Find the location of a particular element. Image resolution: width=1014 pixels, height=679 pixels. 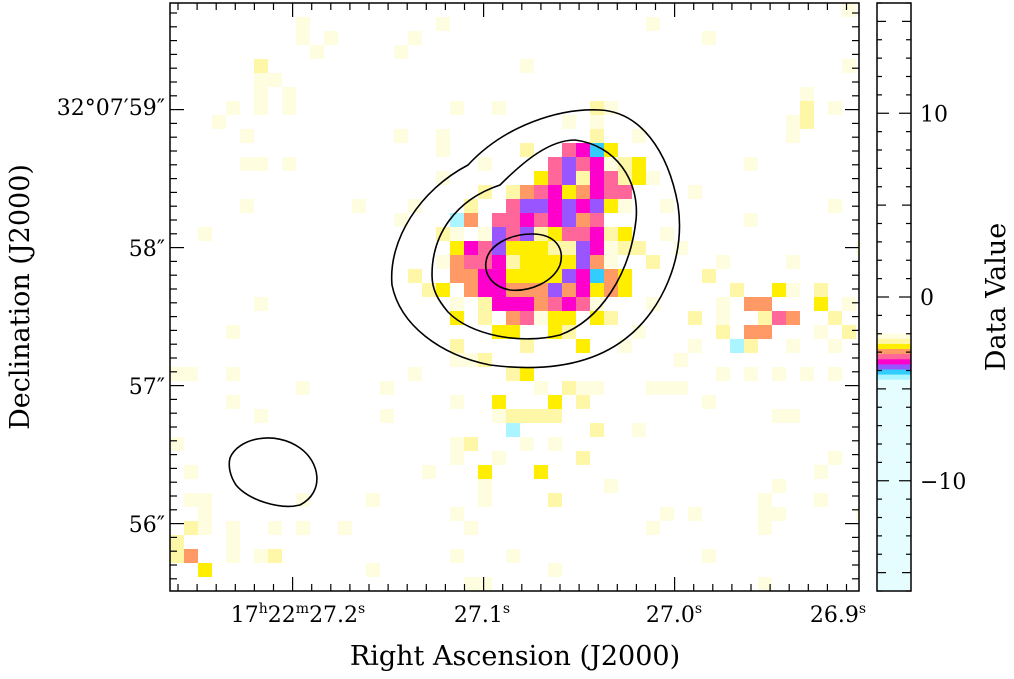

contour-outer is located at coordinates (535, 239).